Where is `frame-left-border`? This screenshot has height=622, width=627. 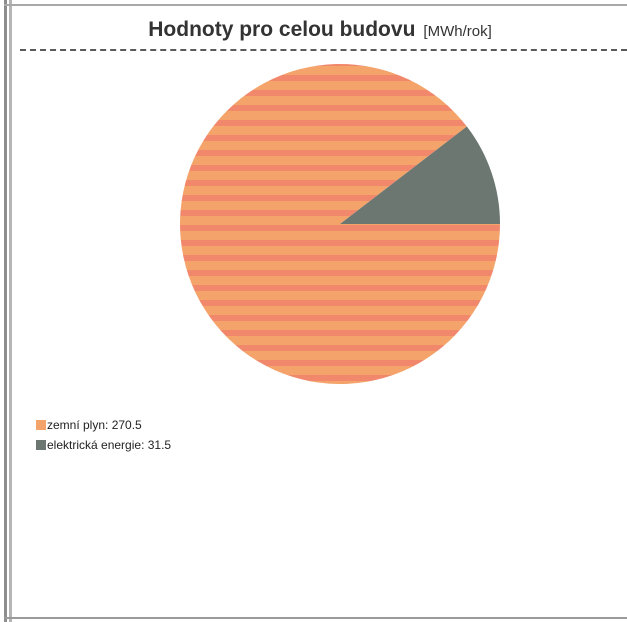
frame-left-border is located at coordinates (5, 311).